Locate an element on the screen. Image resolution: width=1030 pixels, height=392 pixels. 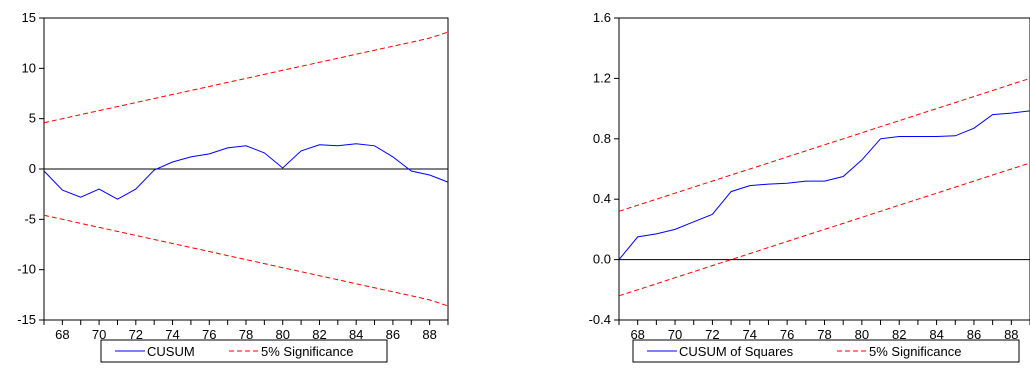
cusum-legend-box is located at coordinates (244, 351).